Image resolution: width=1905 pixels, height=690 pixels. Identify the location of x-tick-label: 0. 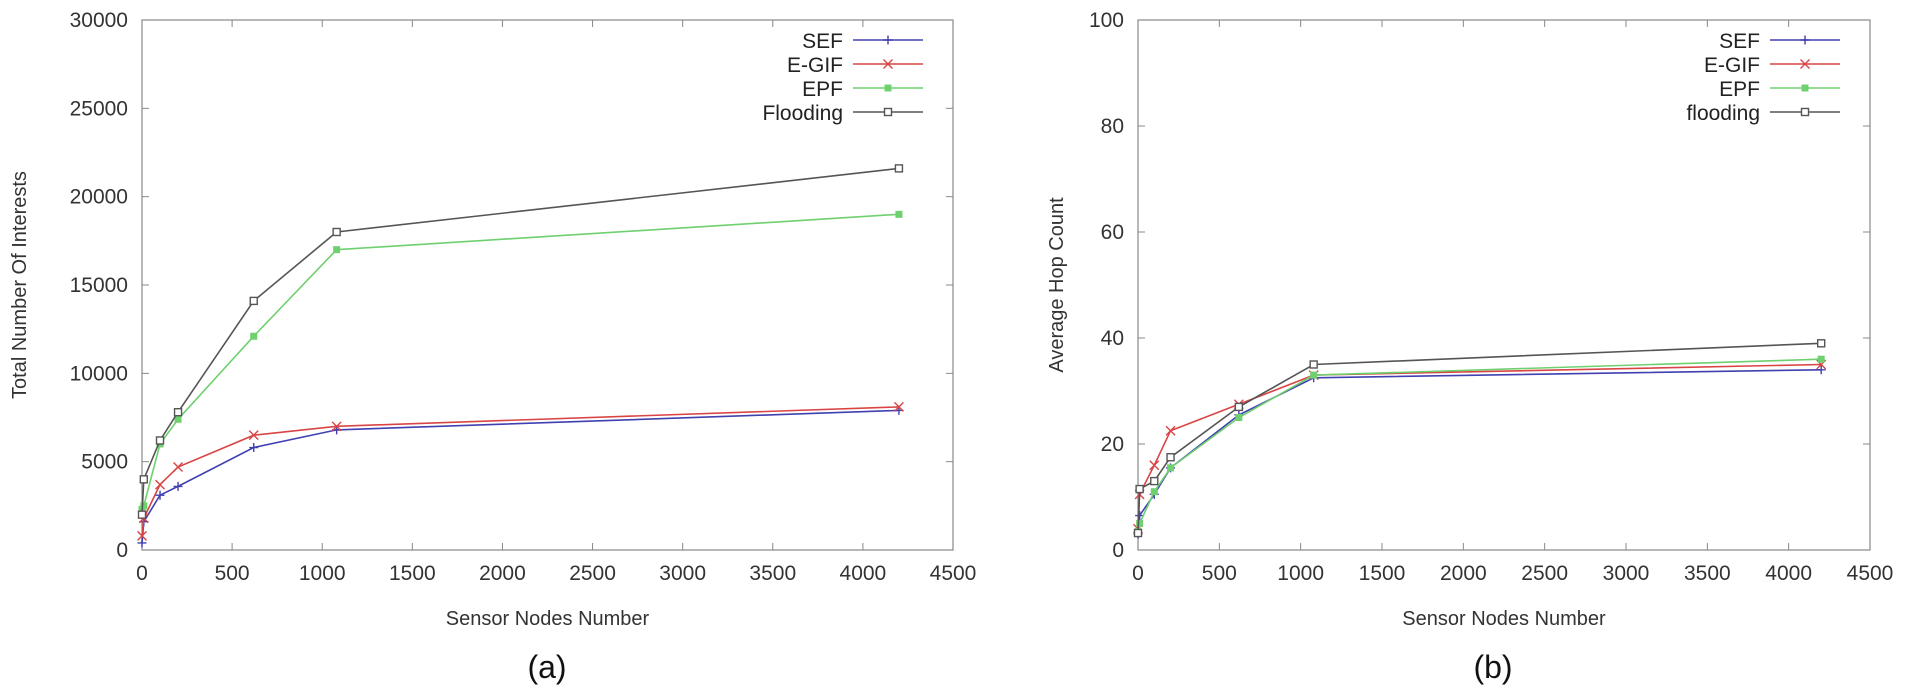
(142, 573).